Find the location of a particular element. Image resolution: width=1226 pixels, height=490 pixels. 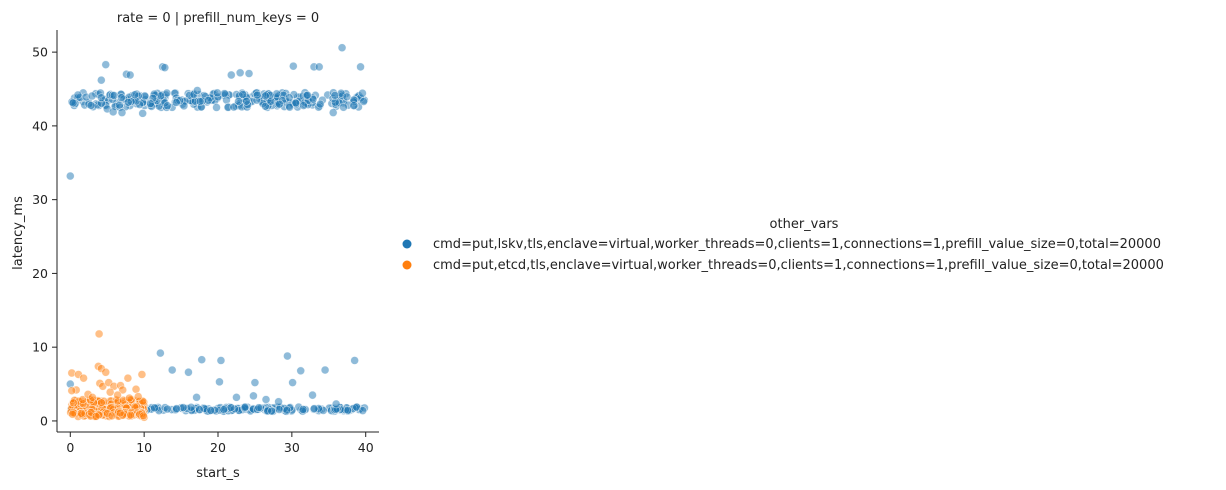

y-tick-label: 0 is located at coordinates (44, 420).